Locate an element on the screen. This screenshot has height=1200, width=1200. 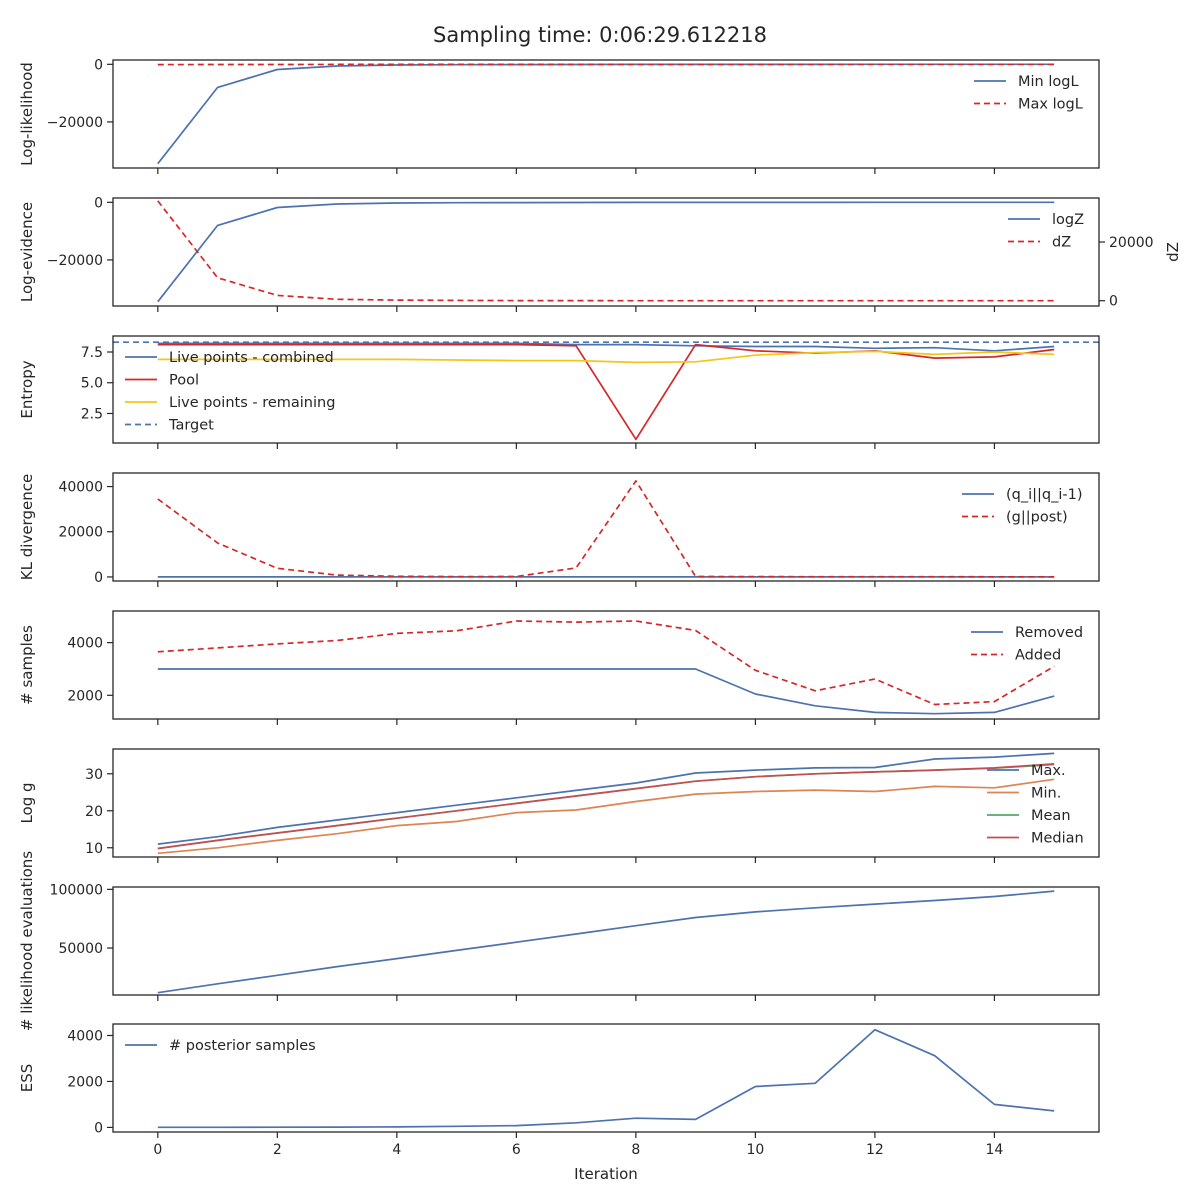
legend-label: Mean is located at coordinates (1051, 816).